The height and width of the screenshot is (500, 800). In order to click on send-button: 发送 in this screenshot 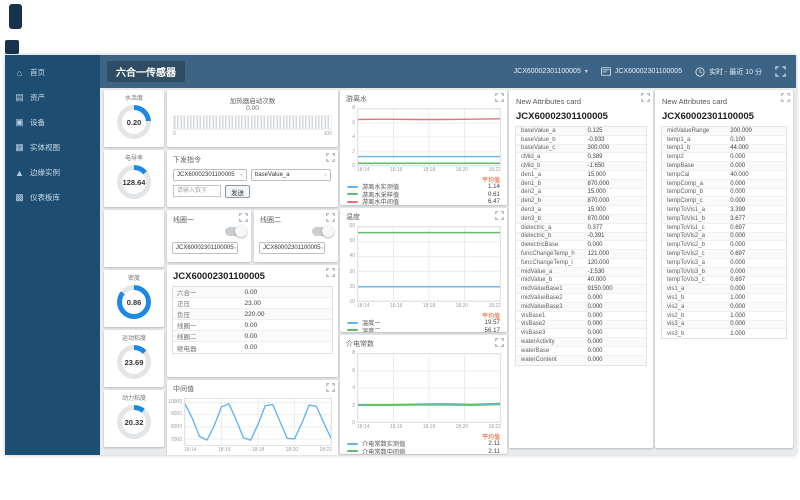, I will do `click(237, 191)`.